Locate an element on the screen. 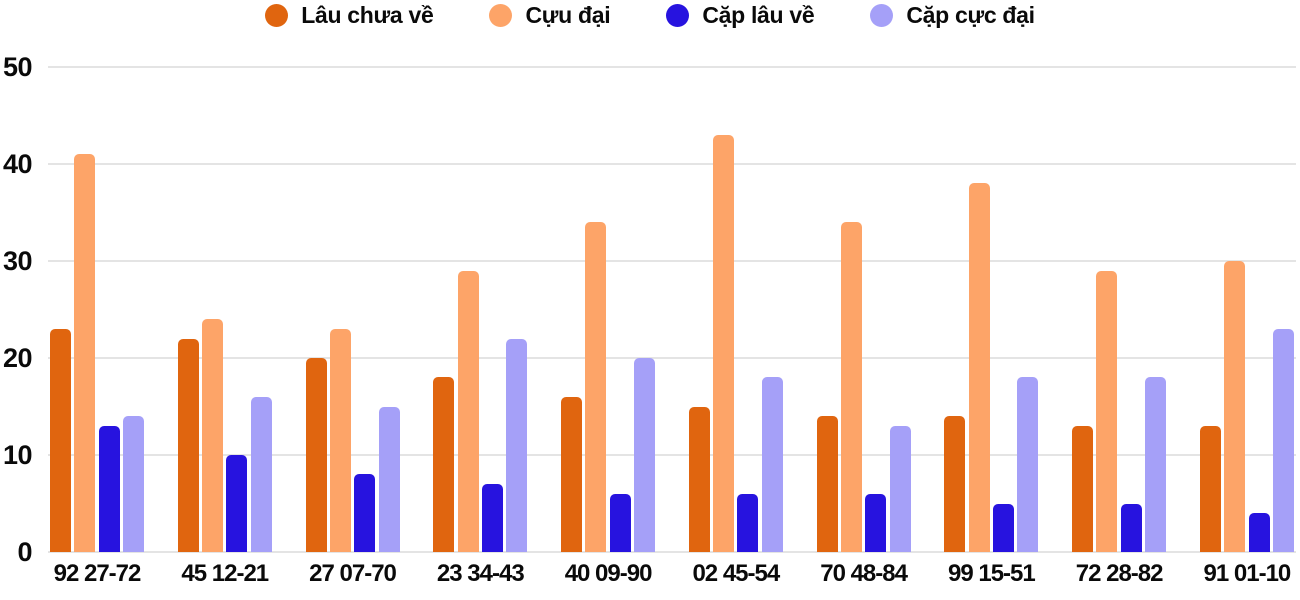 The image size is (1300, 600). legend-item-cap-cuc-dai: Cặp cực đại is located at coordinates (952, 15).